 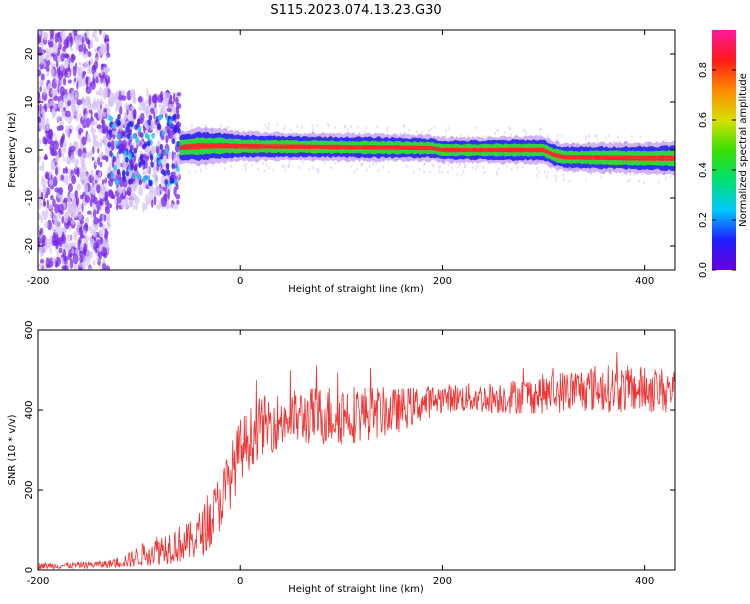 What do you see at coordinates (703, 220) in the screenshot?
I see `colorbar-tick-label: 0.2` at bounding box center [703, 220].